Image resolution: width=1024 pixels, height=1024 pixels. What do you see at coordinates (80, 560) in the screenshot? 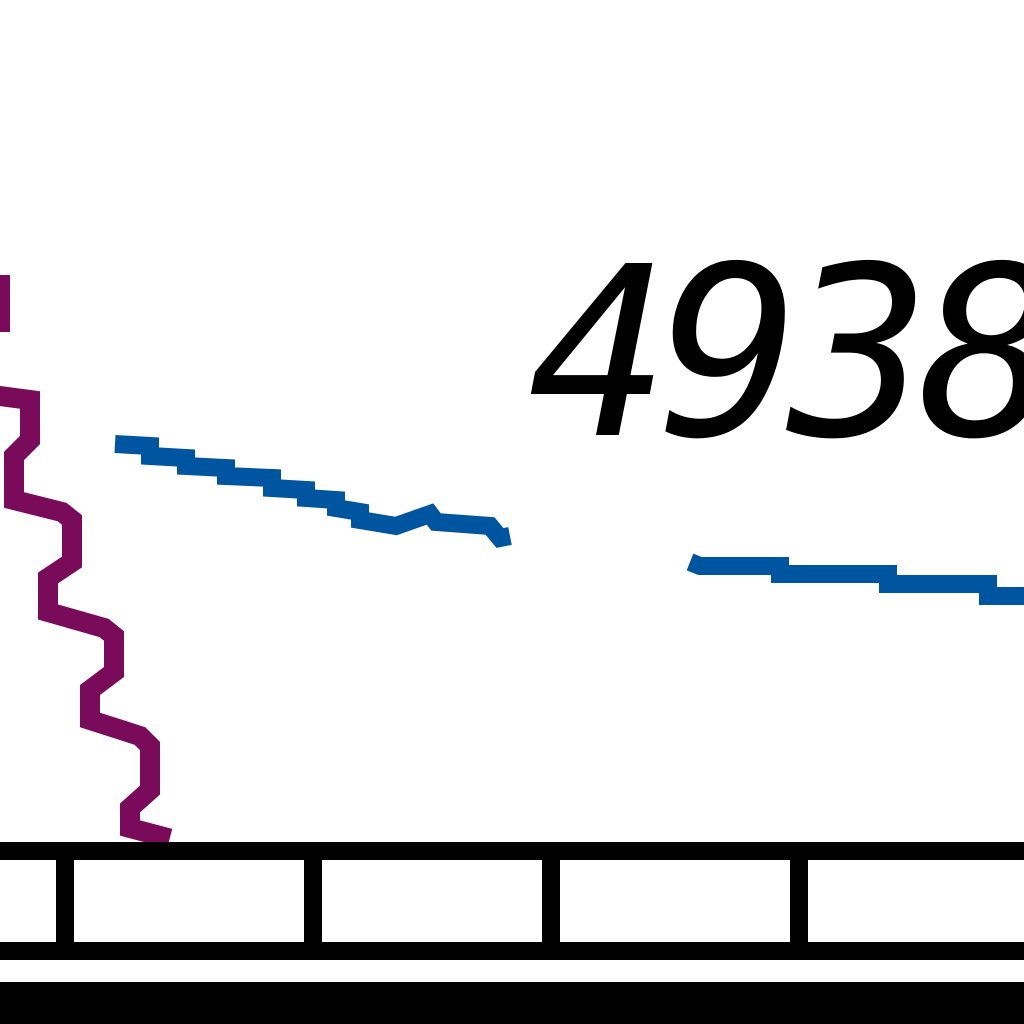
I see `squiggle-trail-icon` at bounding box center [80, 560].